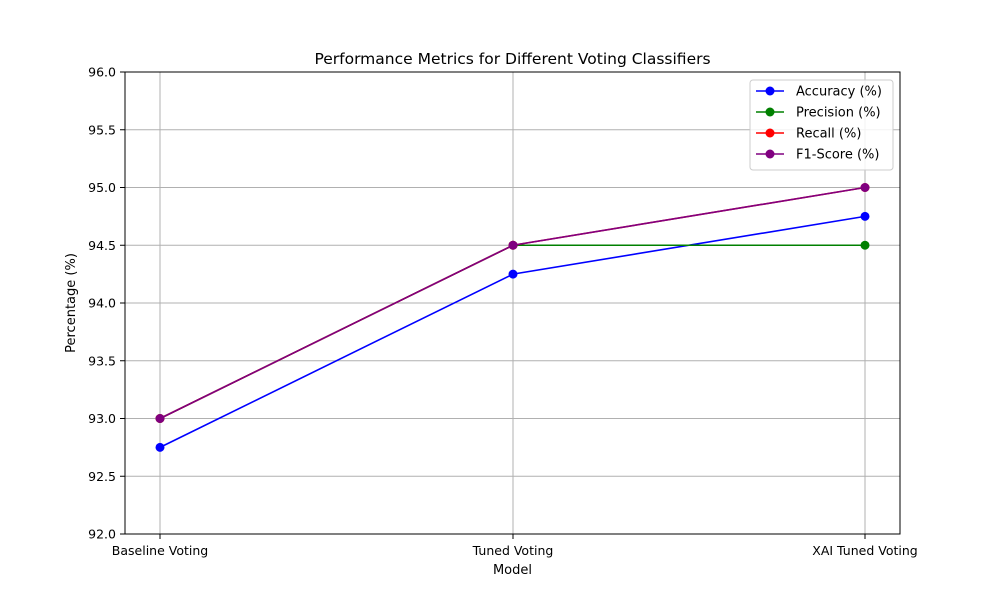  What do you see at coordinates (512, 570) in the screenshot?
I see `x-axis-label: Model` at bounding box center [512, 570].